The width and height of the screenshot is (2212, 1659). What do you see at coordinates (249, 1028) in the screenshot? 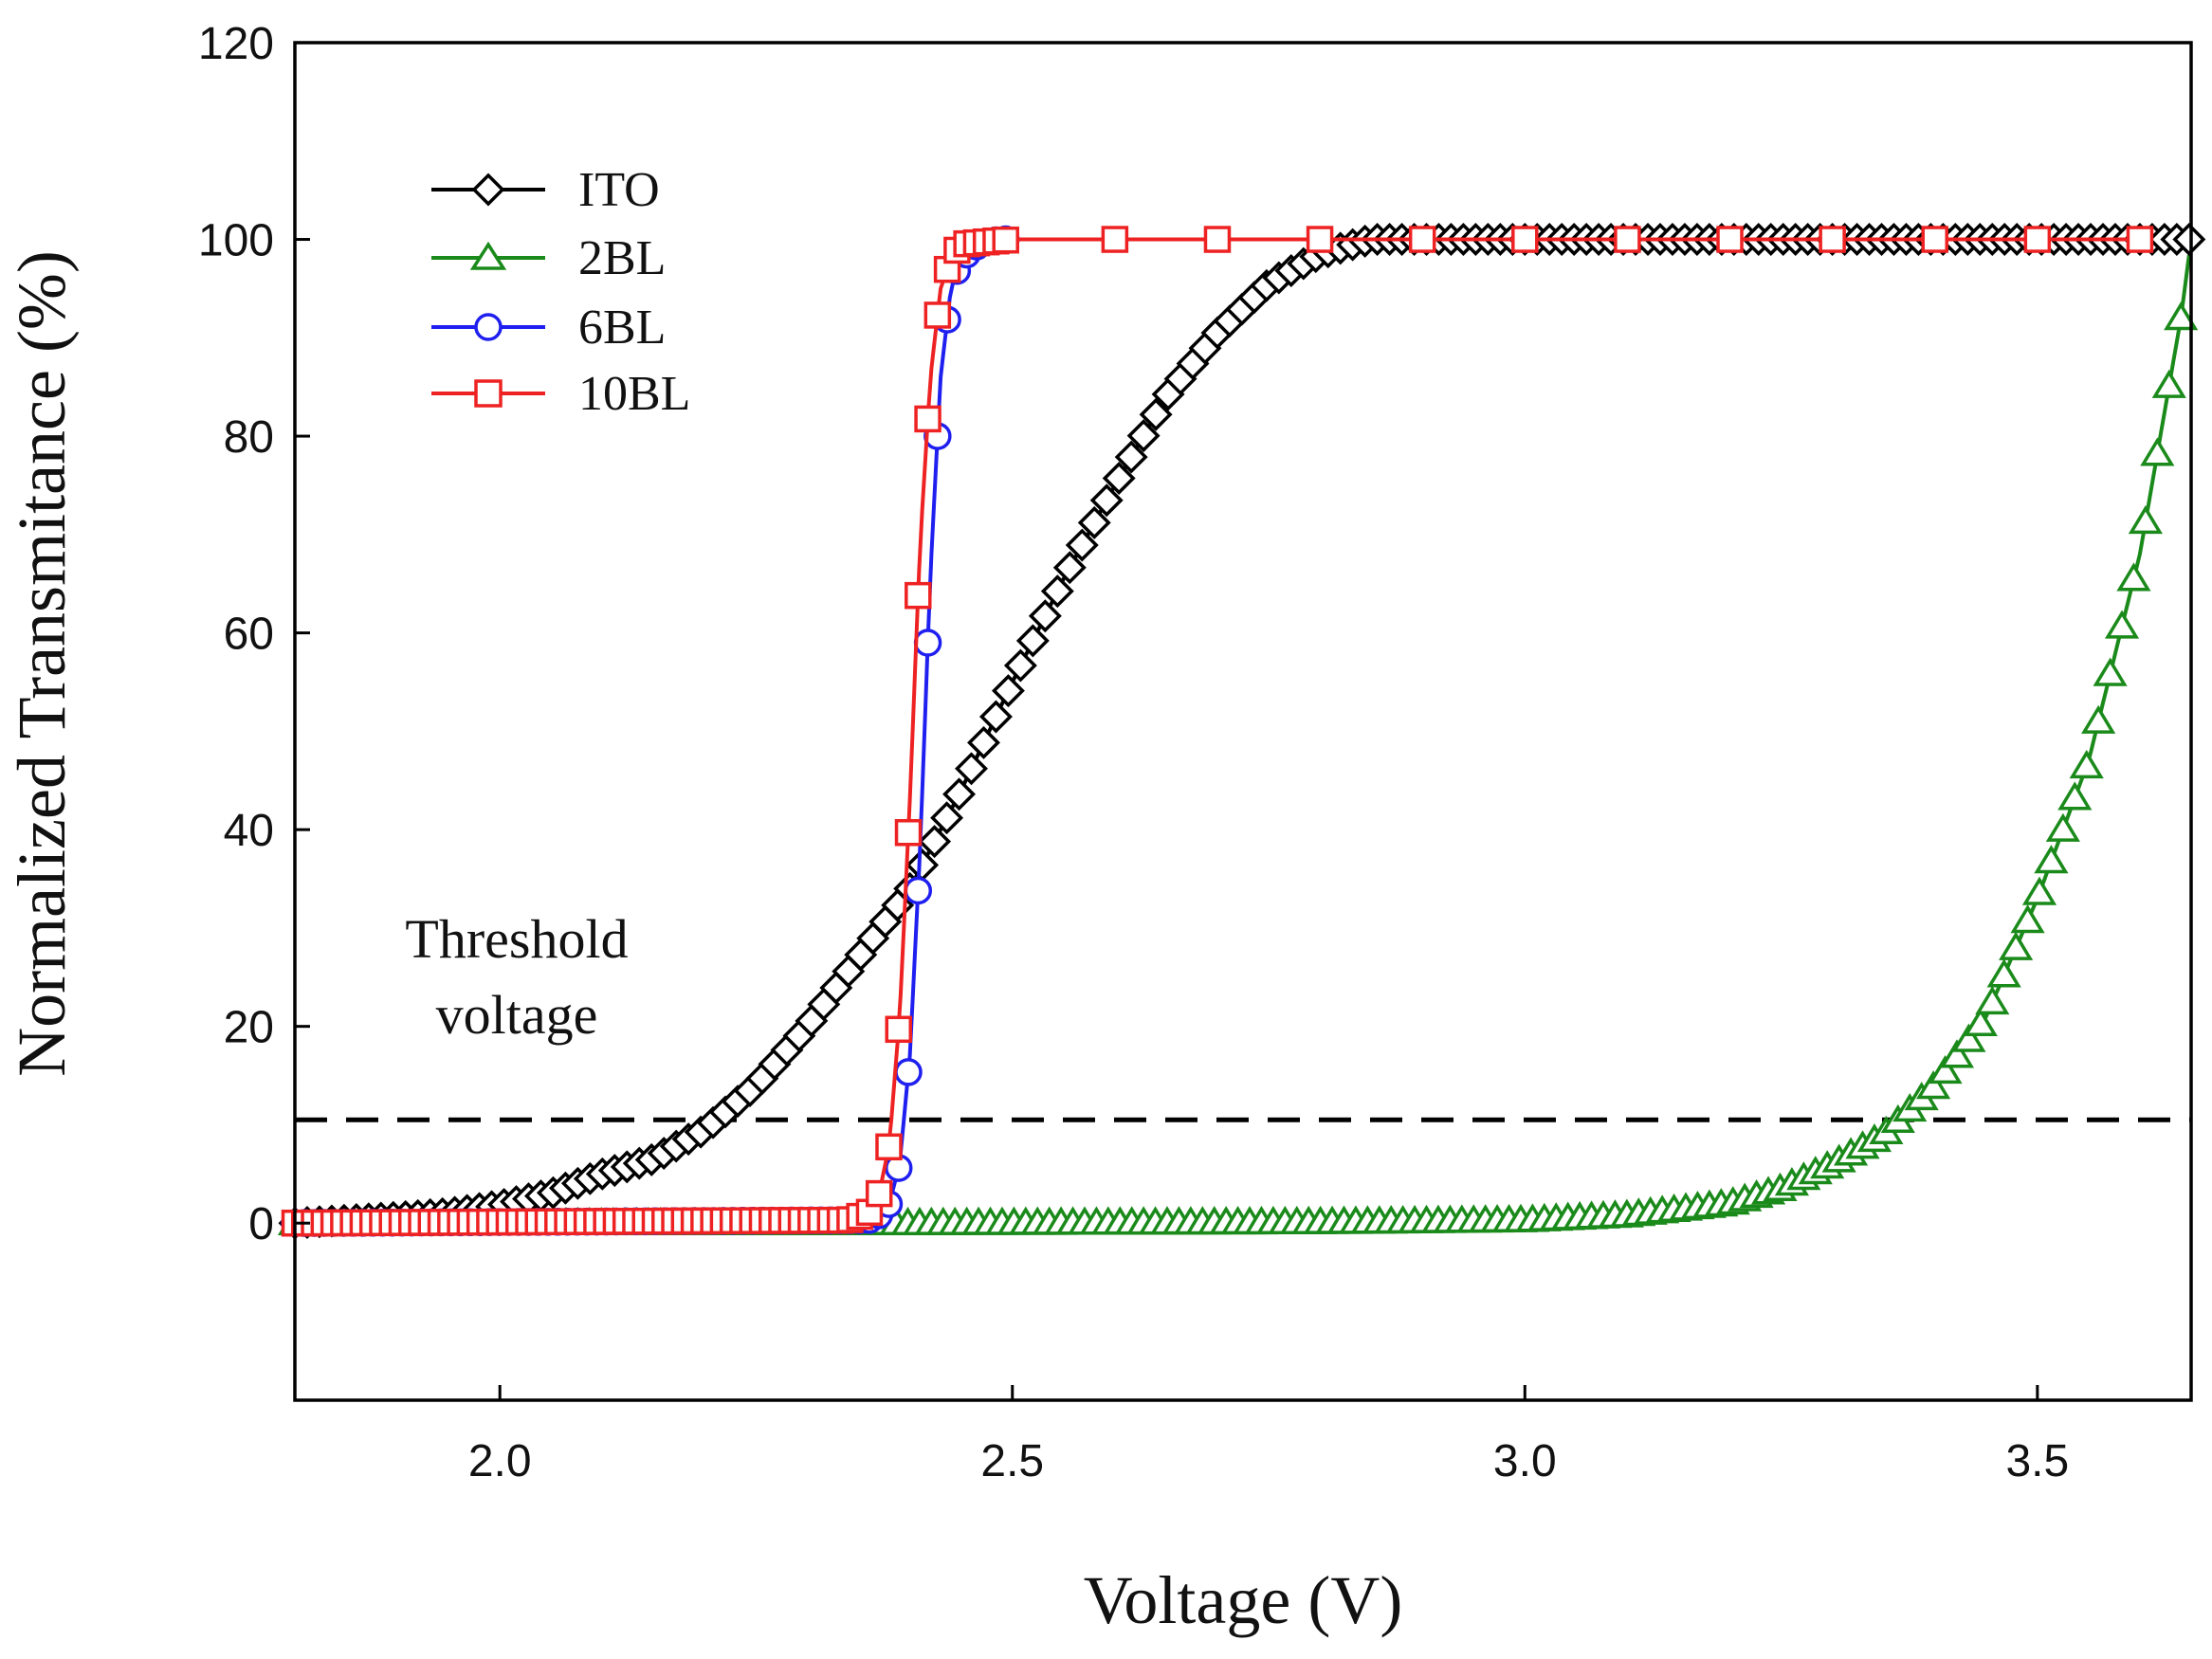
I see `y-tick-label: 20` at bounding box center [249, 1028].